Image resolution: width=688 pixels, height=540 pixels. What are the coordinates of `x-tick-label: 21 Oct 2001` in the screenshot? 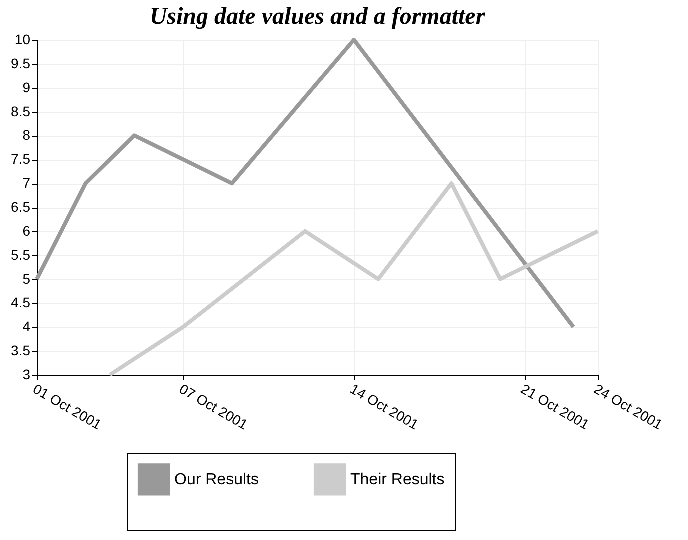 It's located at (555, 406).